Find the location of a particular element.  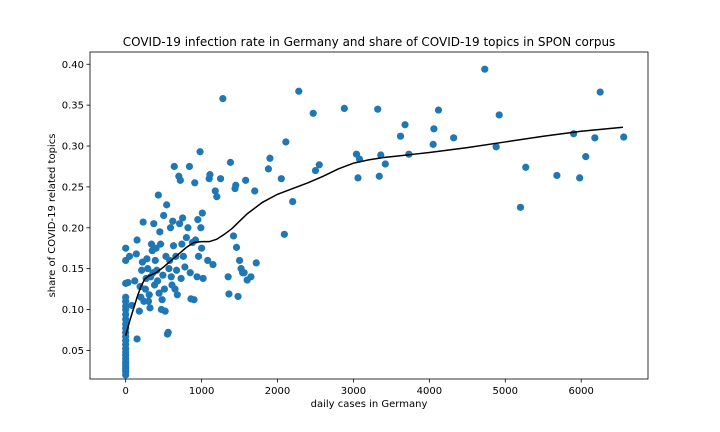

x-tick-label: 2000 is located at coordinates (277, 391).